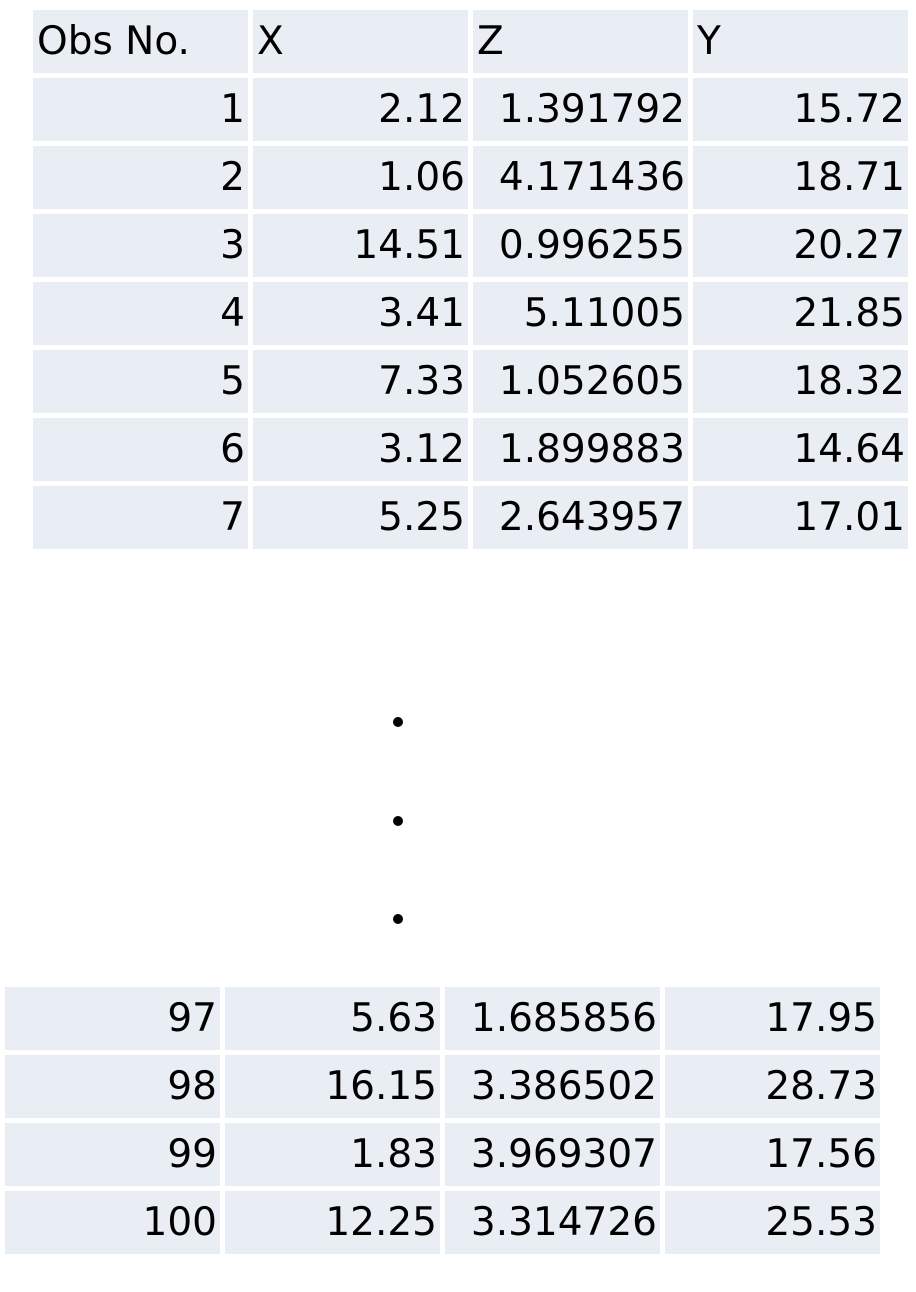 This screenshot has height=1292, width=916. Describe the element at coordinates (332, 1086) in the screenshot. I see `cell-x: 16.15` at that location.